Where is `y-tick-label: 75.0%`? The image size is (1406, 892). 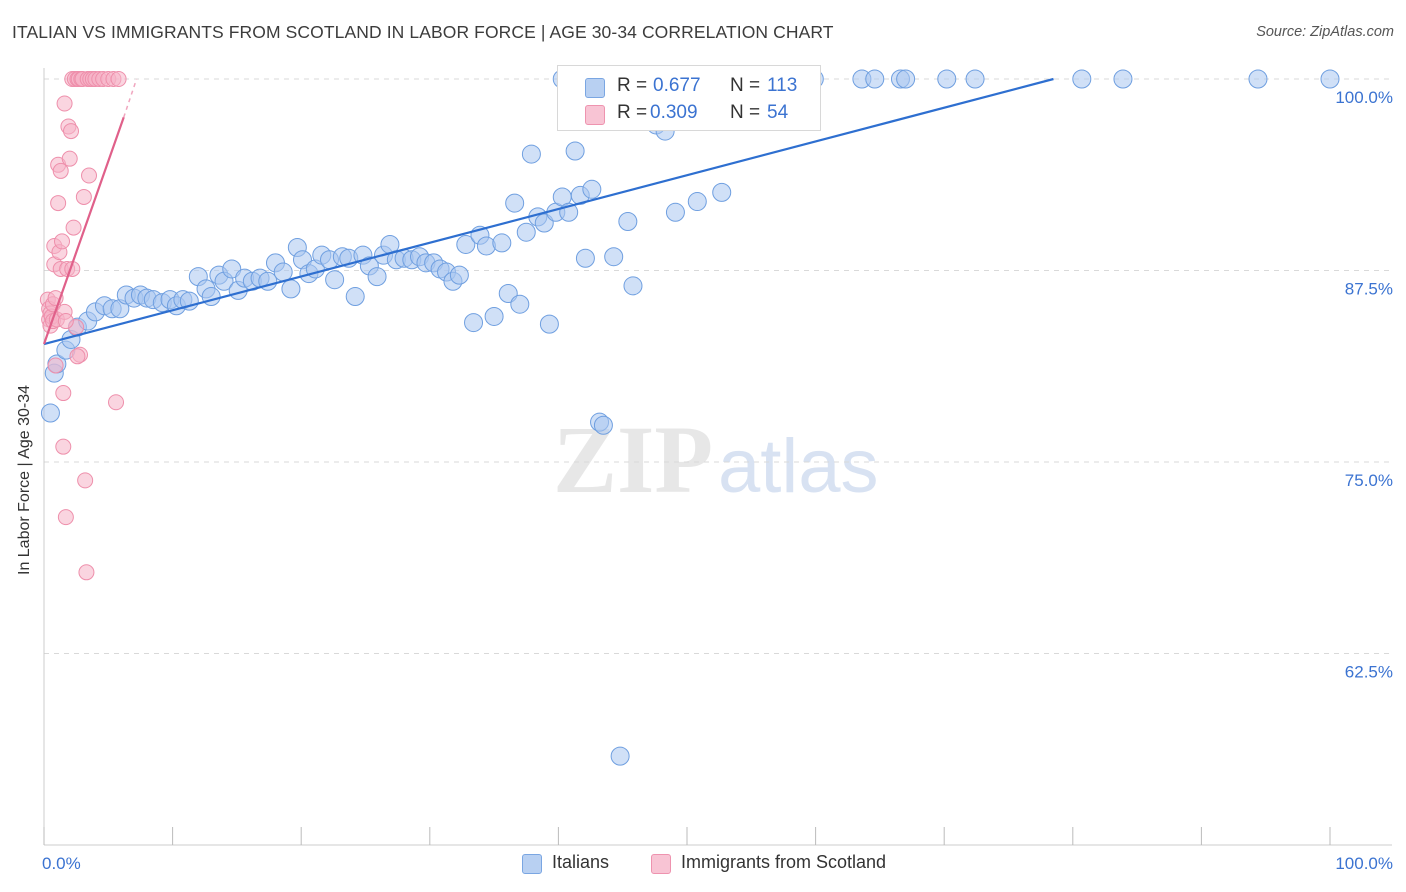
y-tick-label: 75.0% is located at coordinates (1369, 480).